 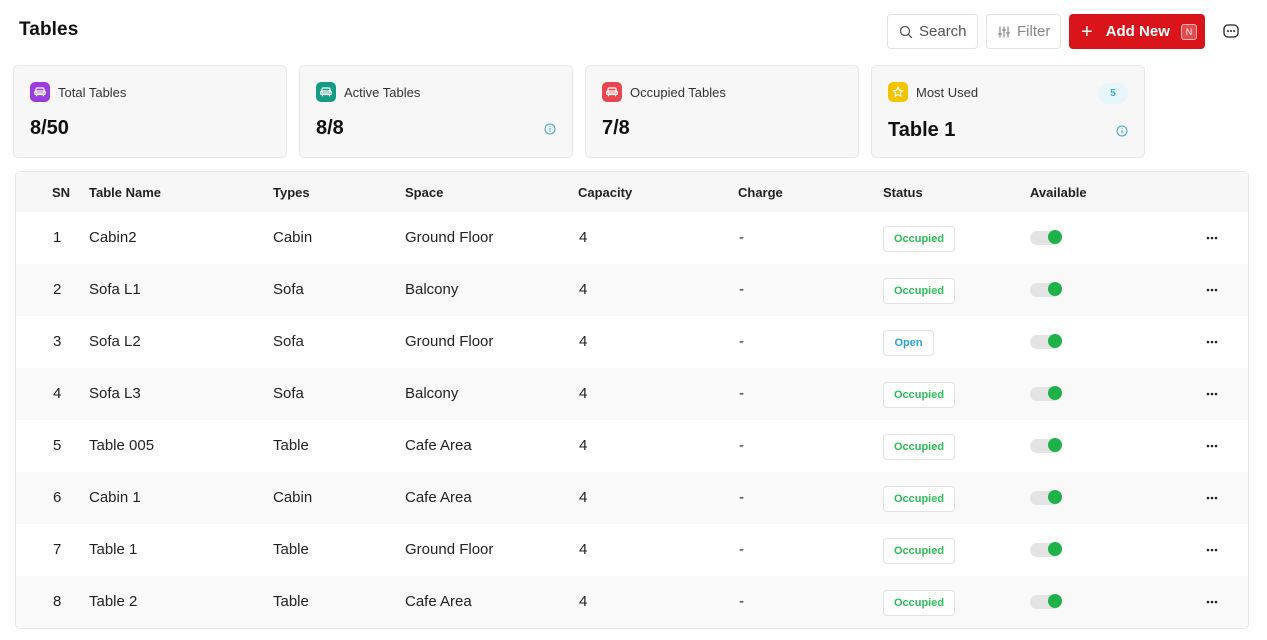 I want to click on star-icon, so click(x=898, y=92).